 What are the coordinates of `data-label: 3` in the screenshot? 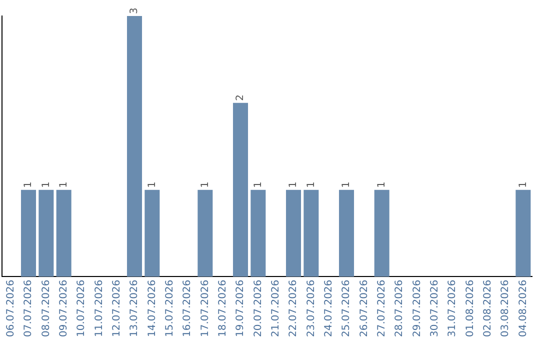 It's located at (134, 11).